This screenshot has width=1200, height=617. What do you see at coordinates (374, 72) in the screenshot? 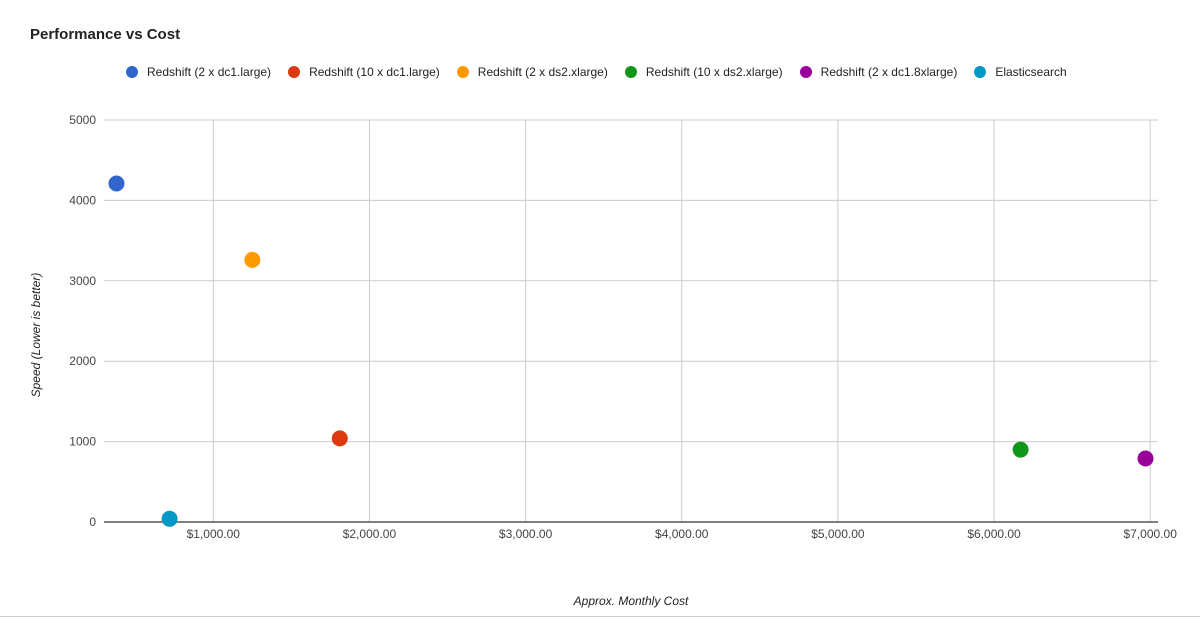
I see `legend-label: Redshift (10 x dc1.large)` at bounding box center [374, 72].